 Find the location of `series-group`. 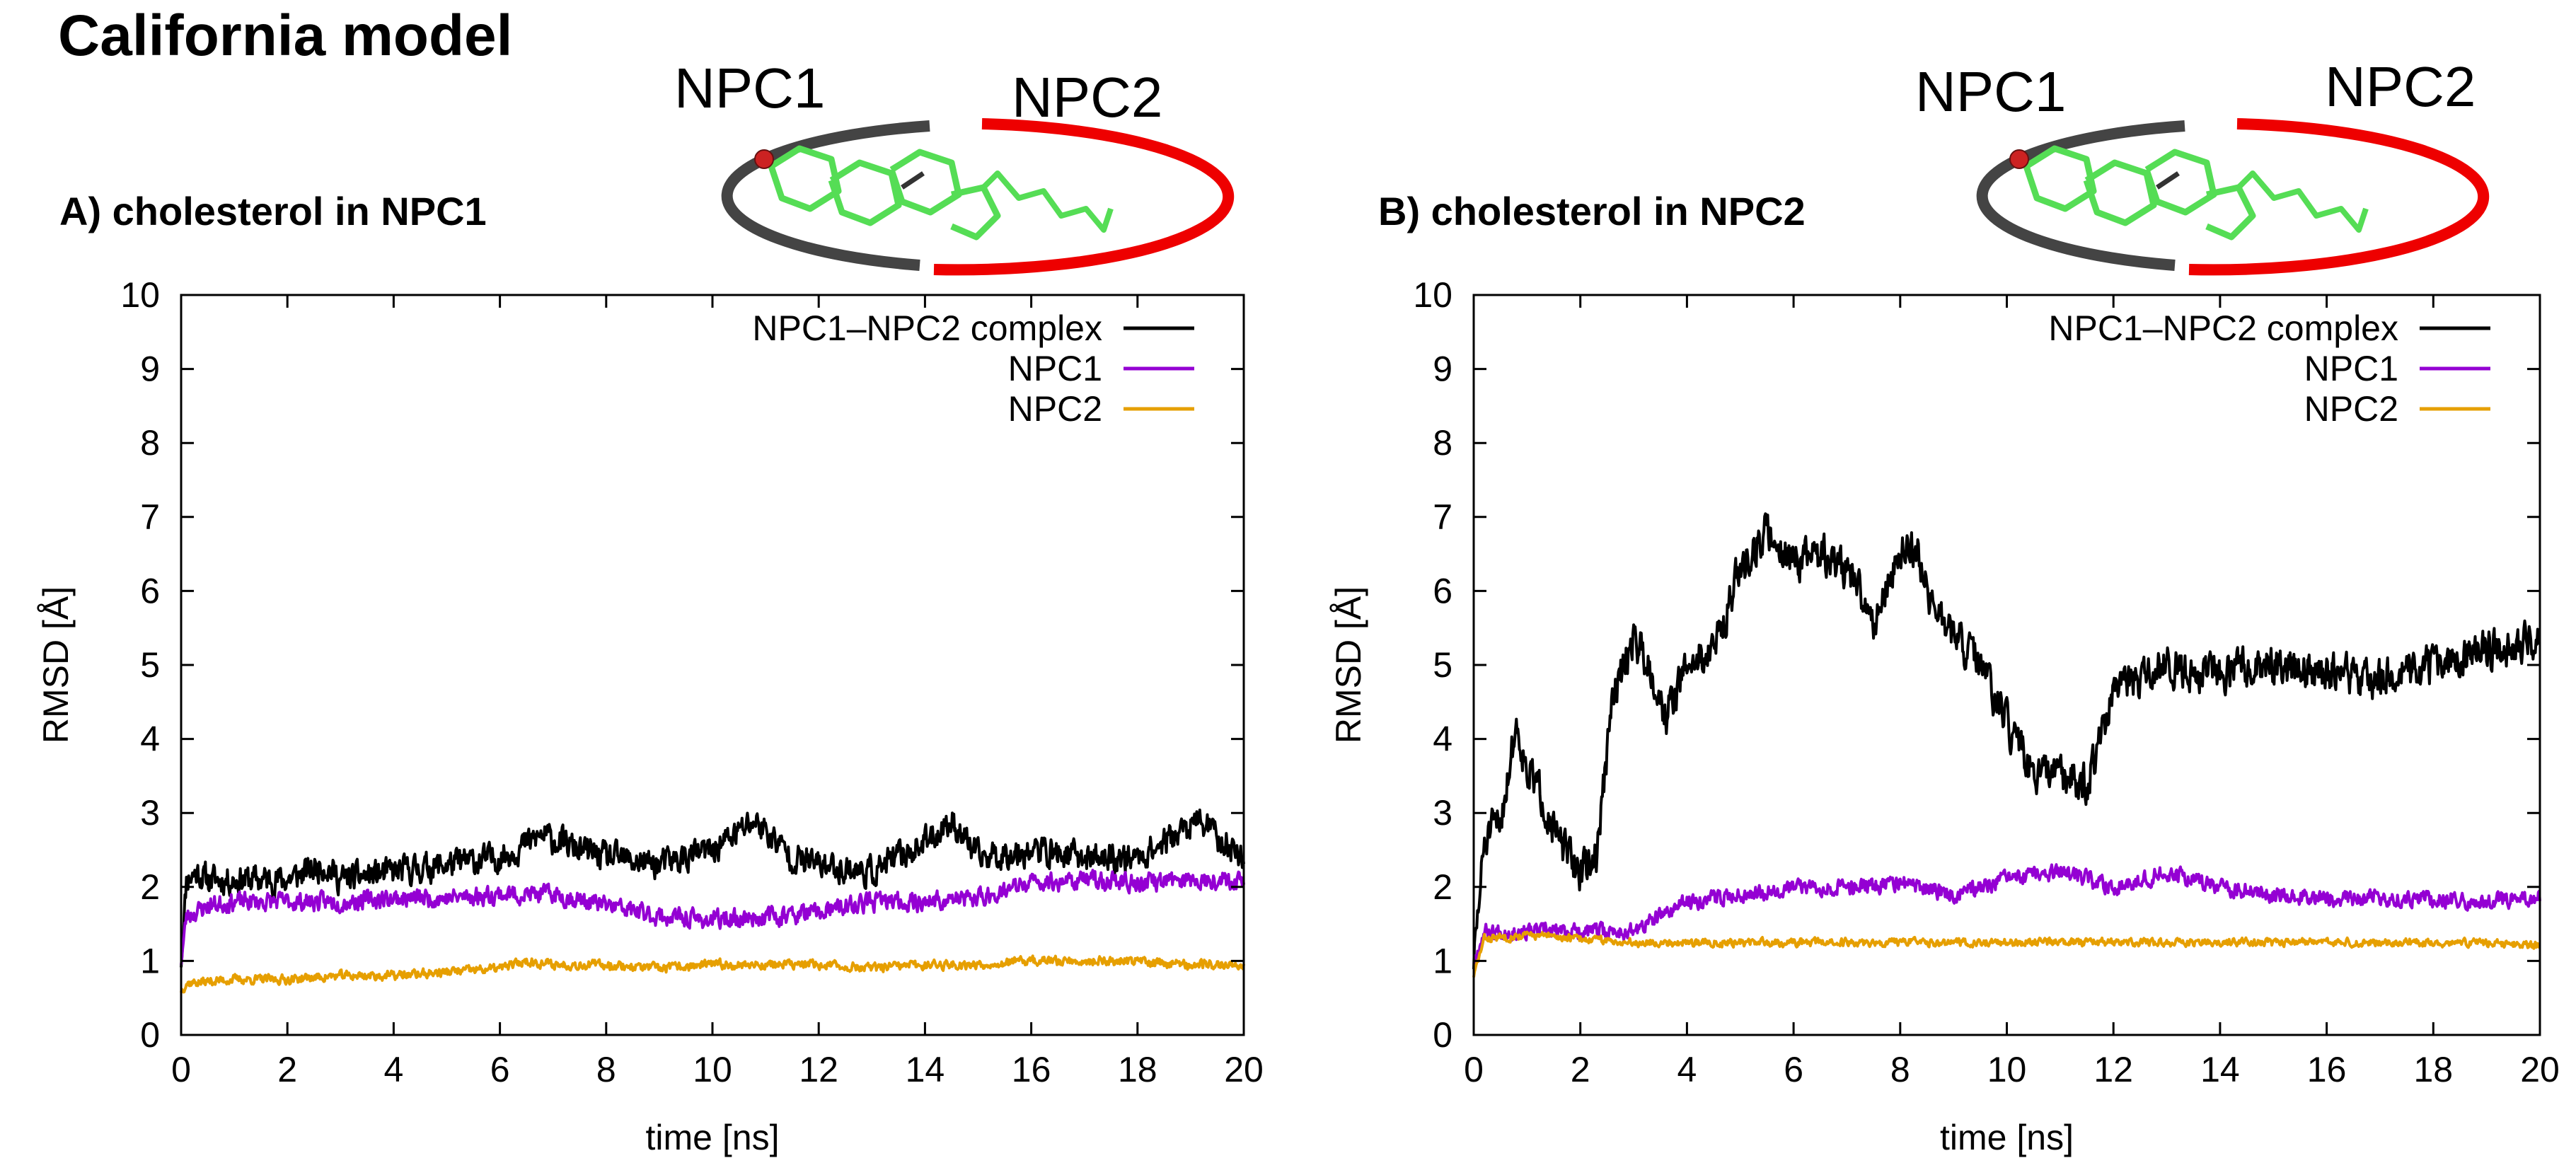

series-group is located at coordinates (712, 901).